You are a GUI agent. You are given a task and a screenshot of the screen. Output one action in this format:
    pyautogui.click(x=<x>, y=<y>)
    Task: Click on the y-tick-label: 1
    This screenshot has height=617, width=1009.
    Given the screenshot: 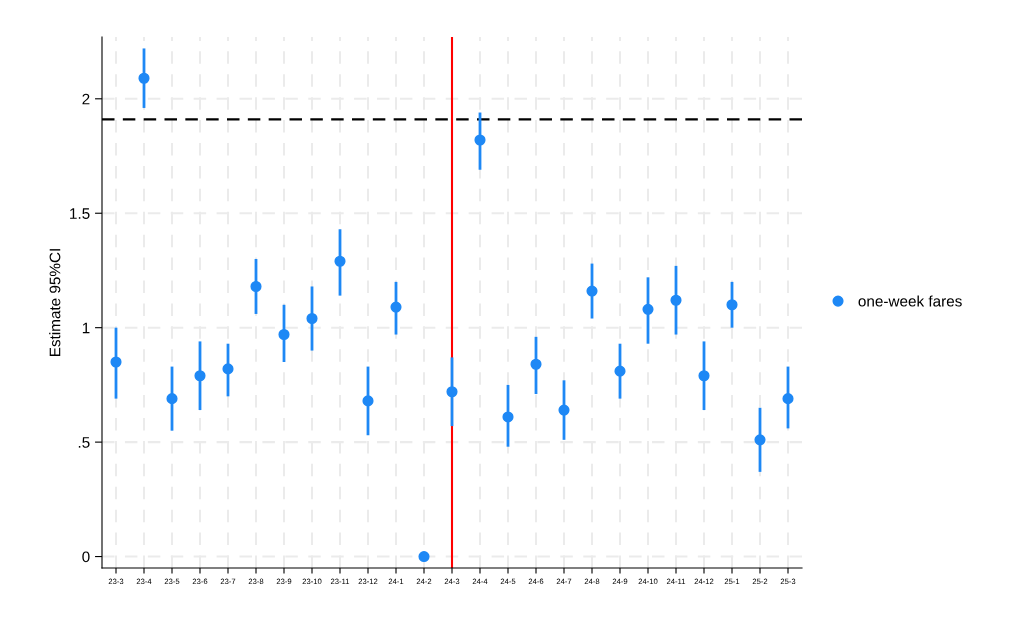 What is the action you would take?
    pyautogui.click(x=86, y=328)
    